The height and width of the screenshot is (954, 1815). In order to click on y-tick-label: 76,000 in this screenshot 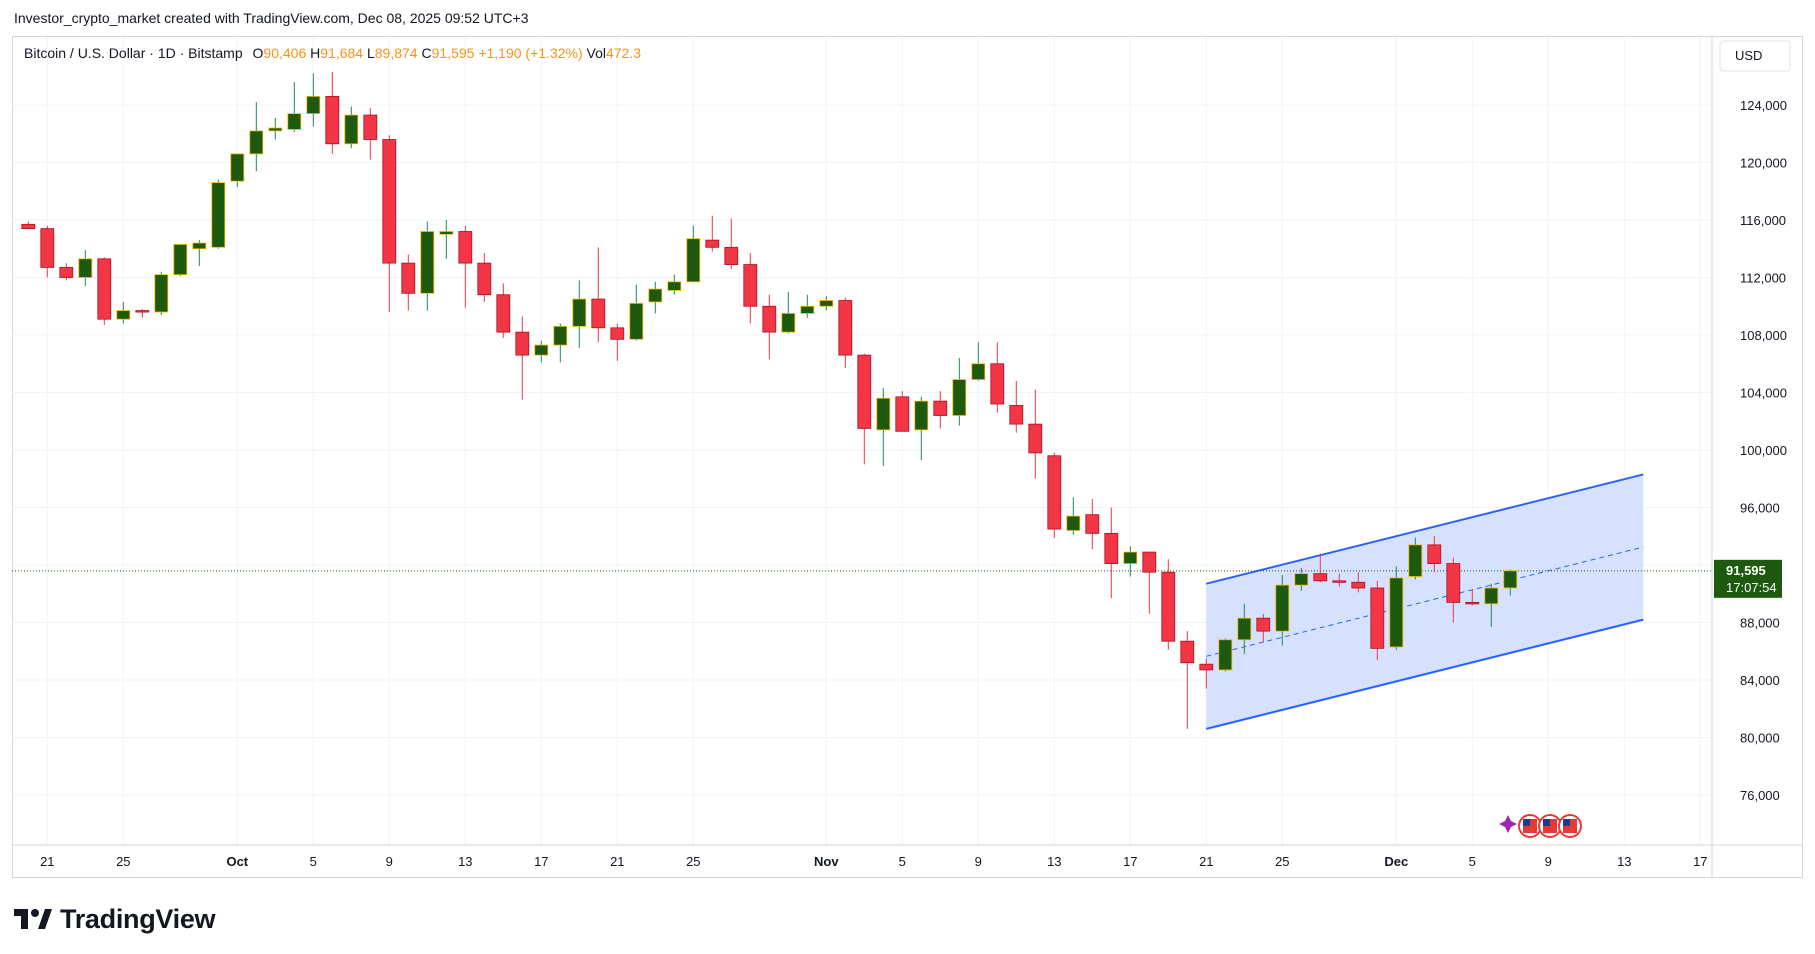, I will do `click(1760, 795)`.